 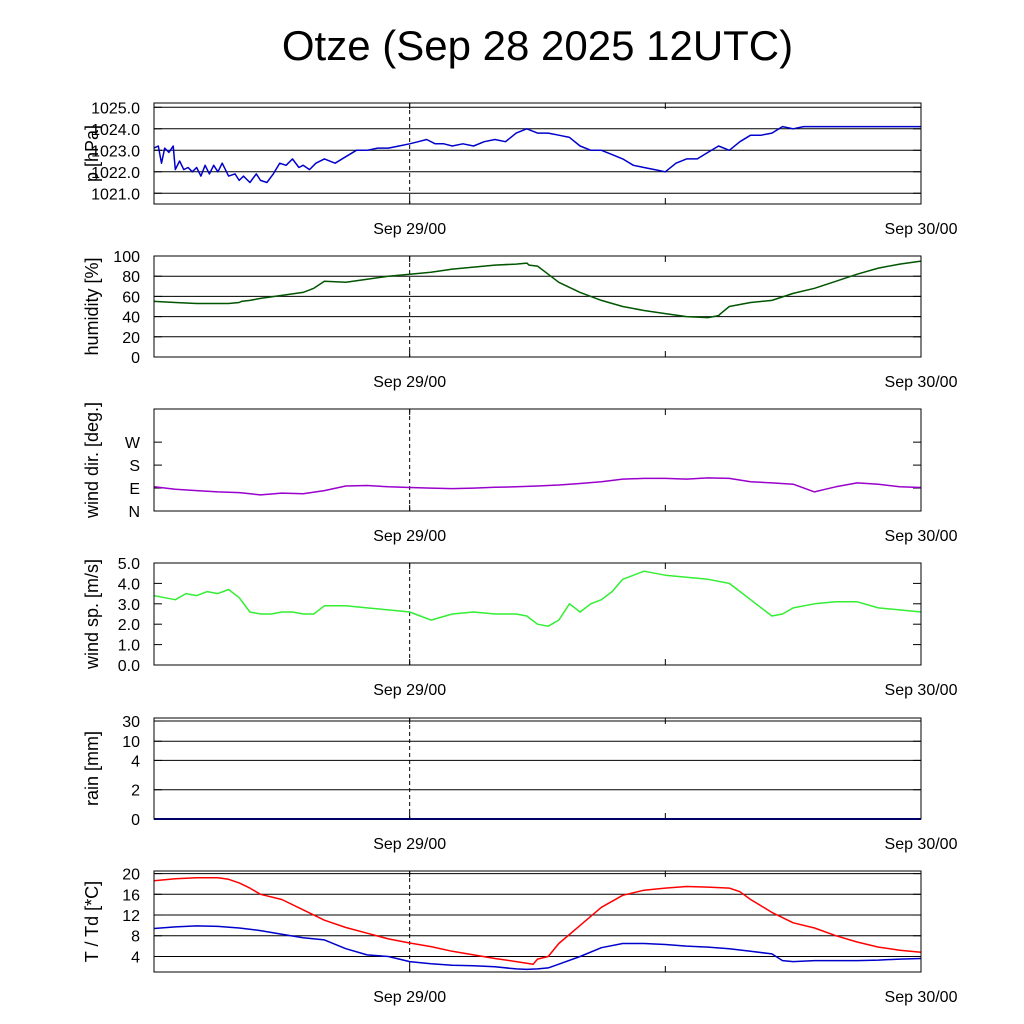 What do you see at coordinates (537, 598) in the screenshot?
I see `wind_speed-series-line` at bounding box center [537, 598].